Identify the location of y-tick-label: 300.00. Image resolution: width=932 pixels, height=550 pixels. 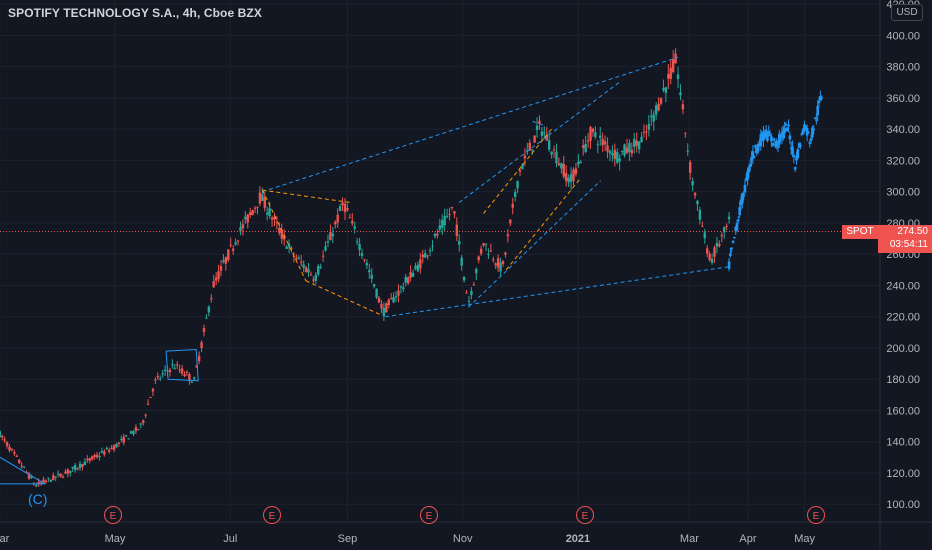
(903, 193).